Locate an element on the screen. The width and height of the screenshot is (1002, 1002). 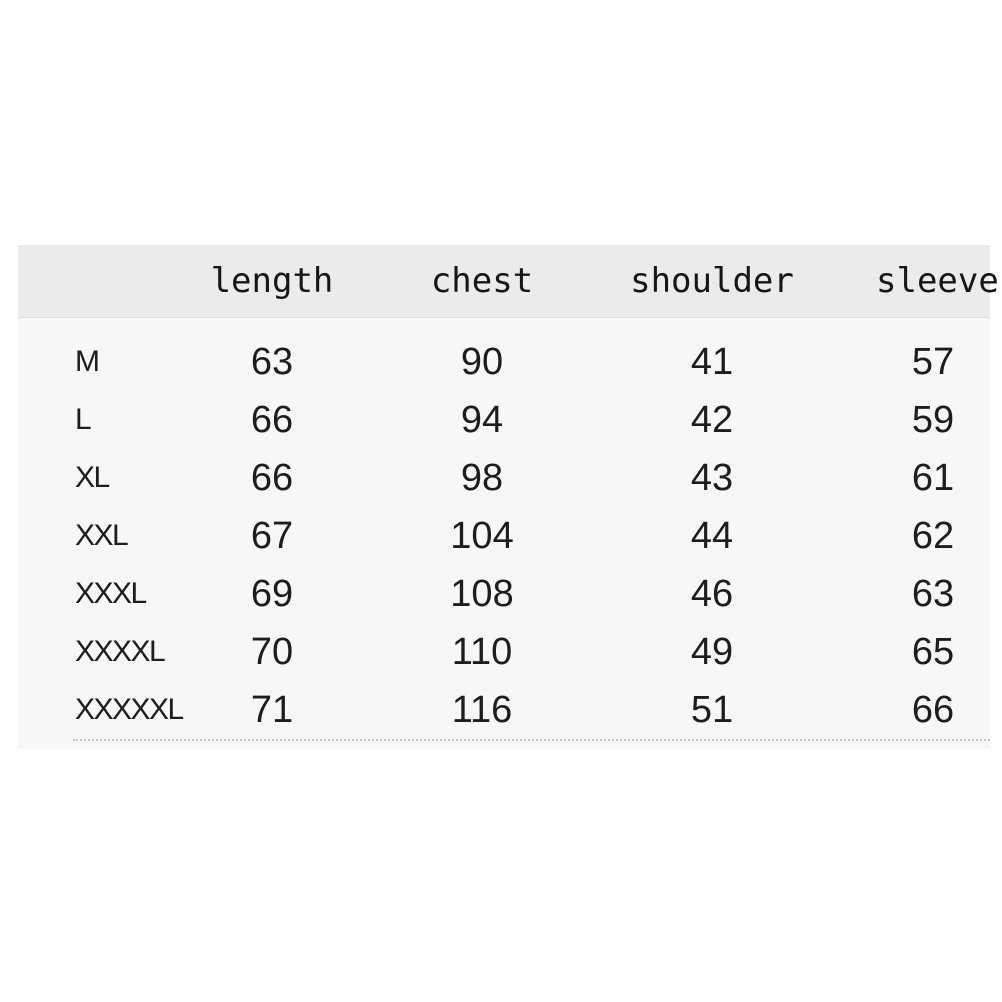
shoulder-value: 44 is located at coordinates (712, 535).